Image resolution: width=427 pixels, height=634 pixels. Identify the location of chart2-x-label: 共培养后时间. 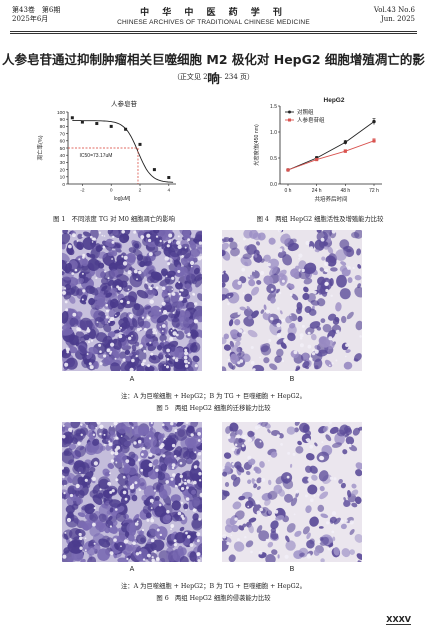
(330, 199).